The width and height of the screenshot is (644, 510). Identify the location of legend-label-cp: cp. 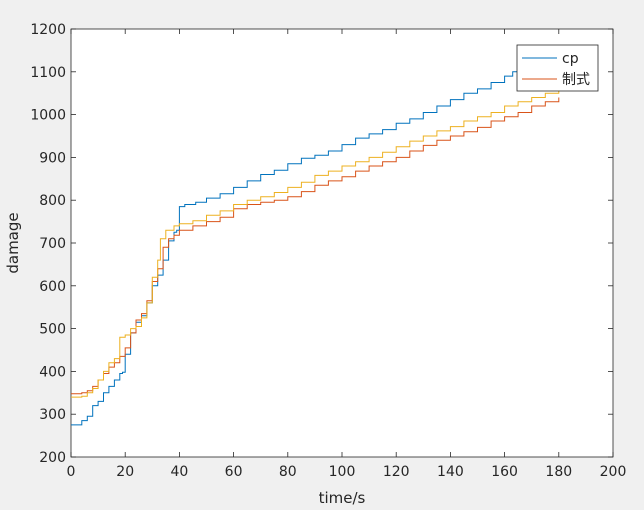
(570, 59).